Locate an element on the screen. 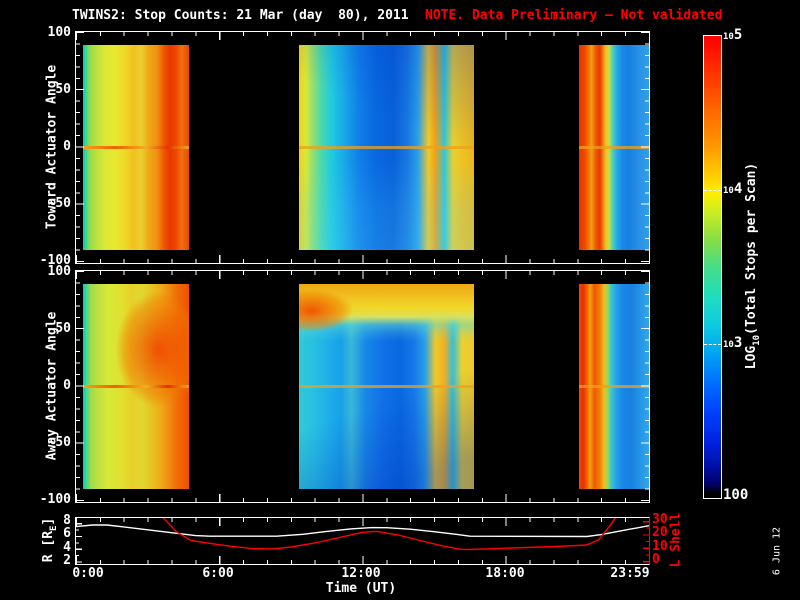  y-axis-title-r: R [RE] is located at coordinates (50, 540).